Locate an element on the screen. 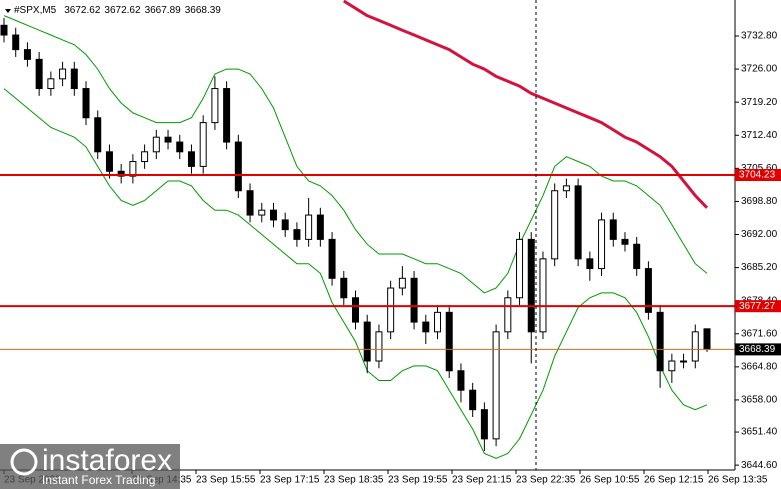 This screenshot has width=781, height=489. y-tick-label: 3726.00 is located at coordinates (759, 69).